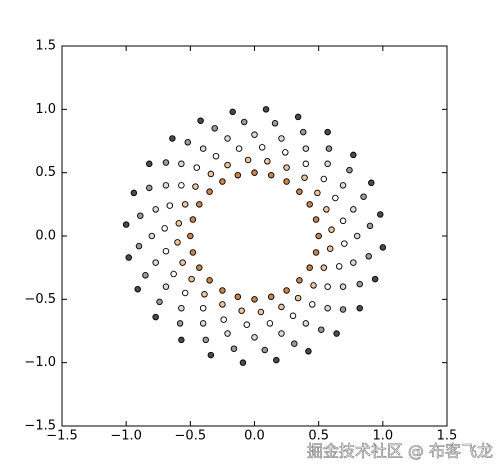  I want to click on x-tick-label: −1.5, so click(62, 436).